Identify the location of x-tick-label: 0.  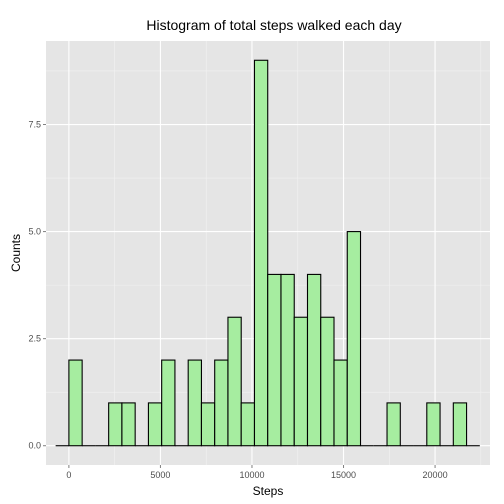
(68, 475).